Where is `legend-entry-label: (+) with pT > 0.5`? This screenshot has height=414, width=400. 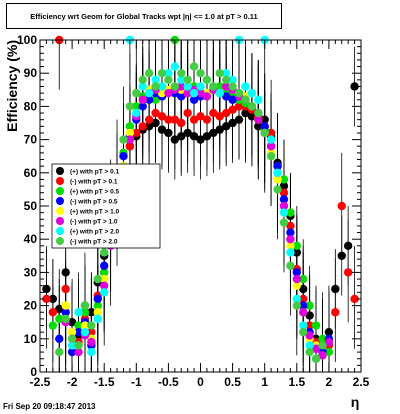 legend-entry-label: (+) with pT > 0.5 is located at coordinates (95, 192).